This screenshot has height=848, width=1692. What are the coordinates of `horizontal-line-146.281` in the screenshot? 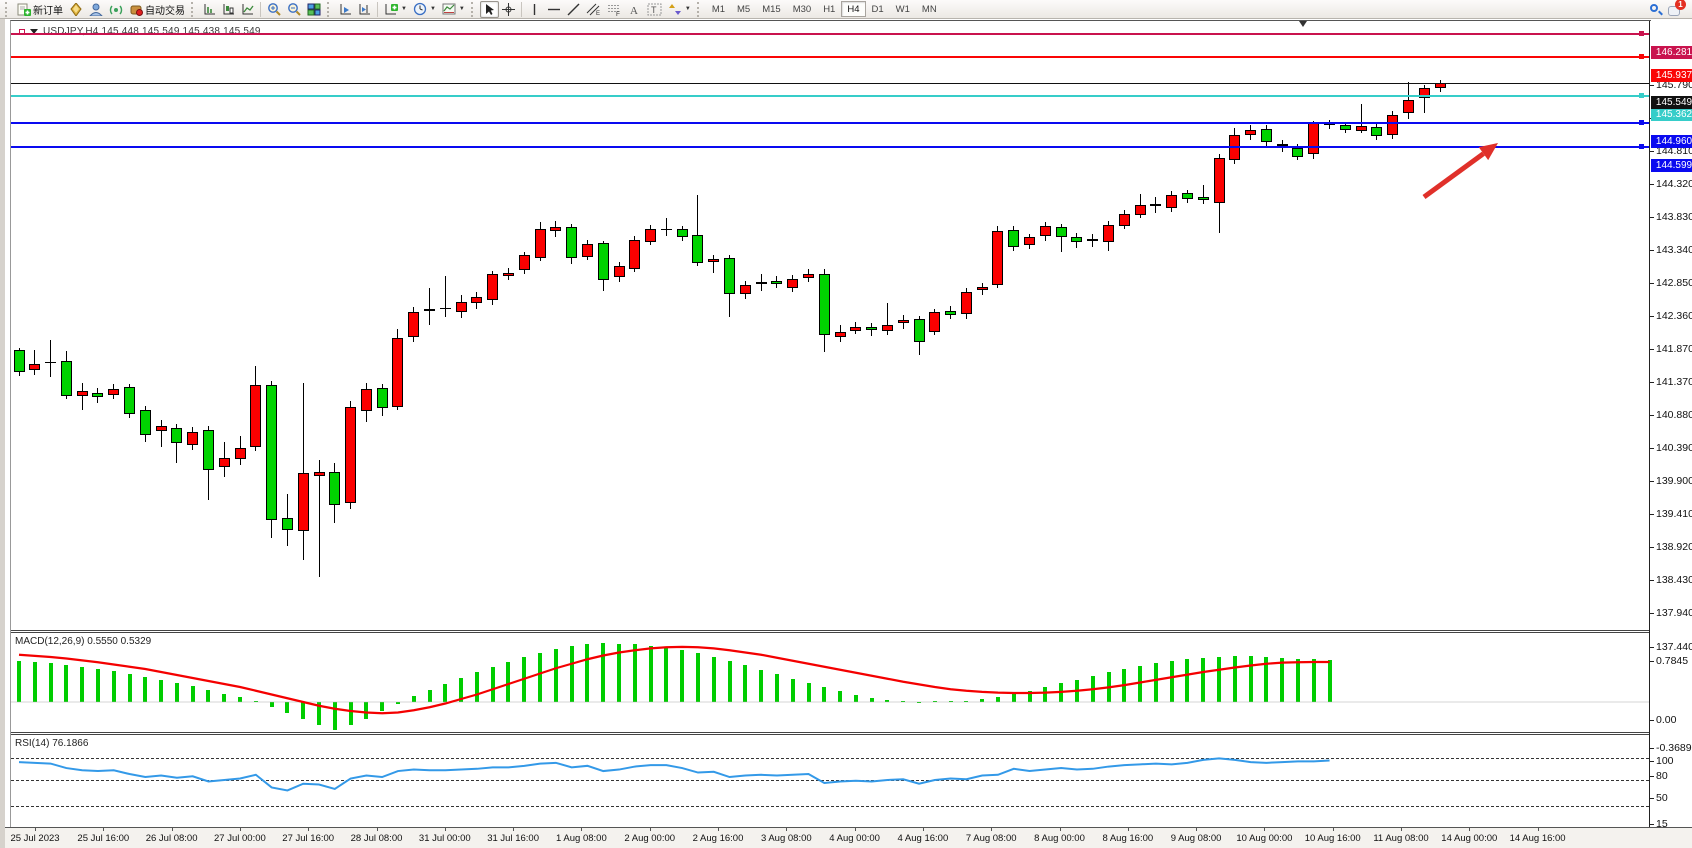 It's located at (830, 33).